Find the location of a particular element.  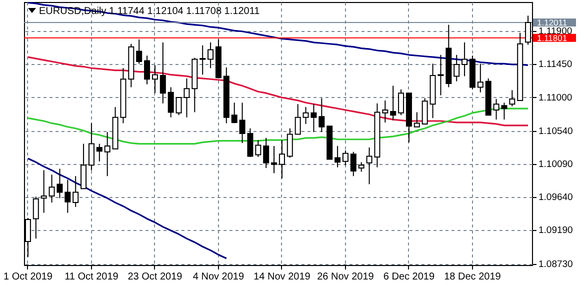

x-tick-label: 11 Oct 2019 is located at coordinates (91, 277).